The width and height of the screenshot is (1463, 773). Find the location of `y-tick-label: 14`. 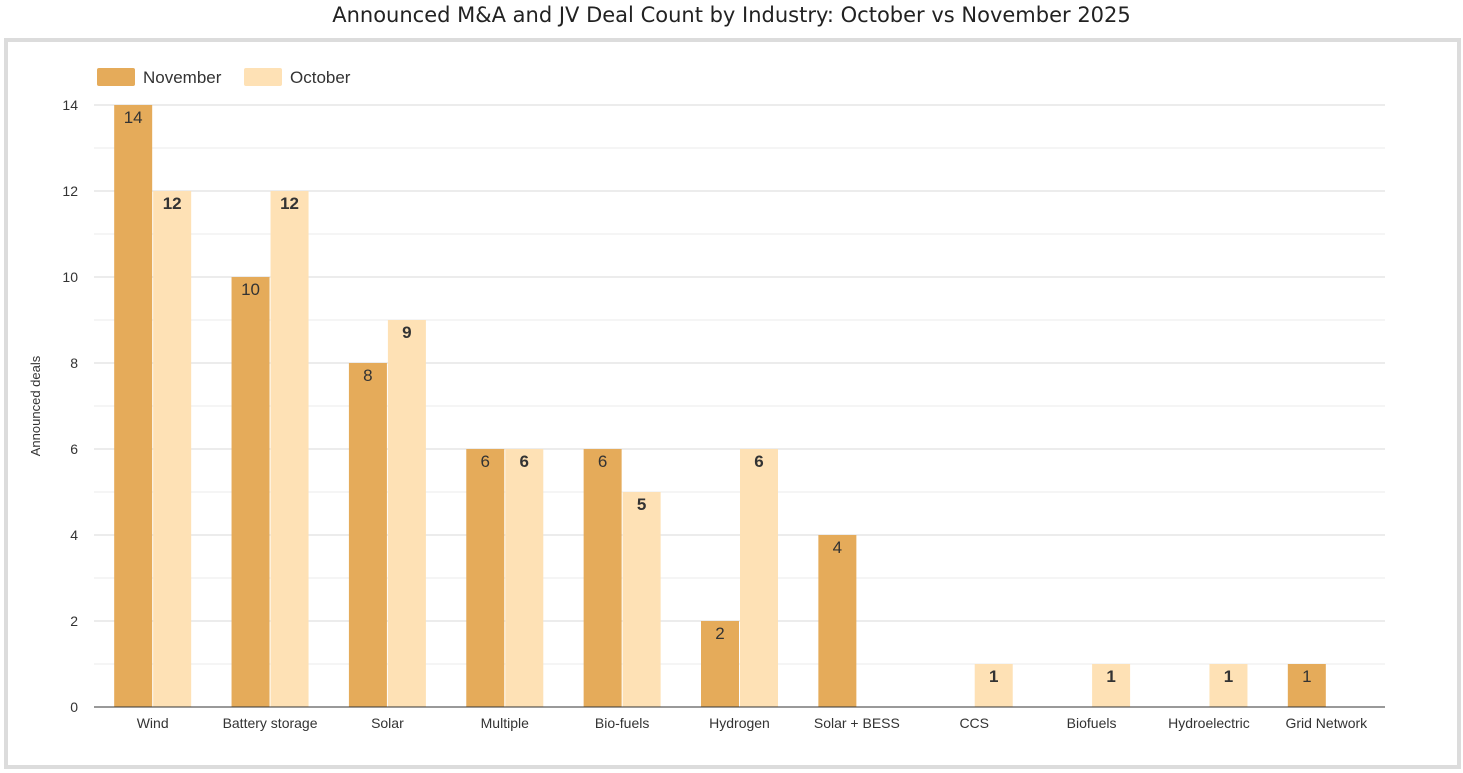

y-tick-label: 14 is located at coordinates (70, 105).